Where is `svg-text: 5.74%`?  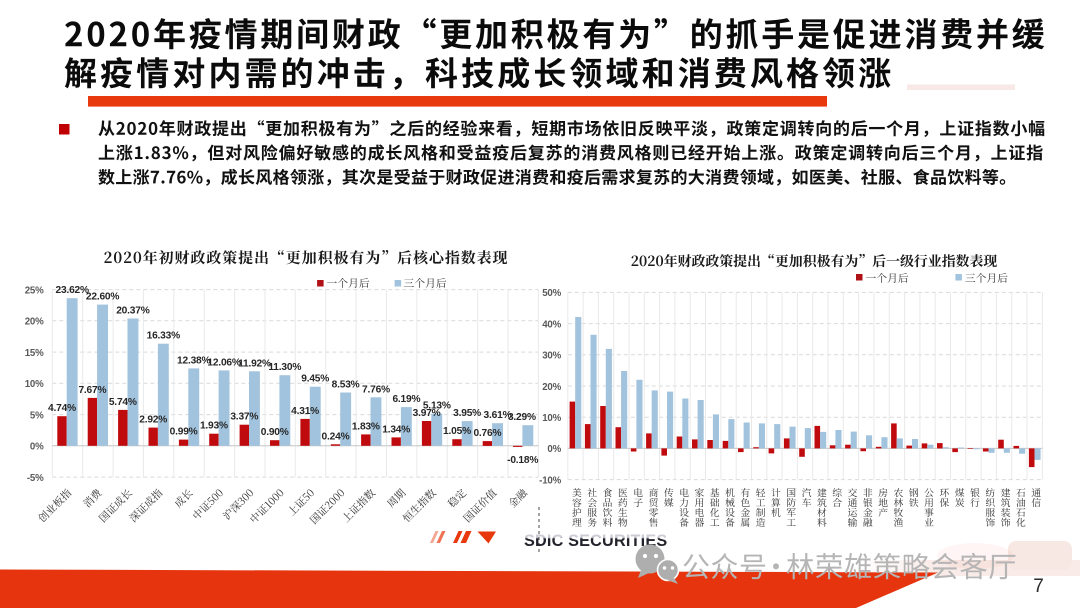 svg-text: 5.74% is located at coordinates (123, 402).